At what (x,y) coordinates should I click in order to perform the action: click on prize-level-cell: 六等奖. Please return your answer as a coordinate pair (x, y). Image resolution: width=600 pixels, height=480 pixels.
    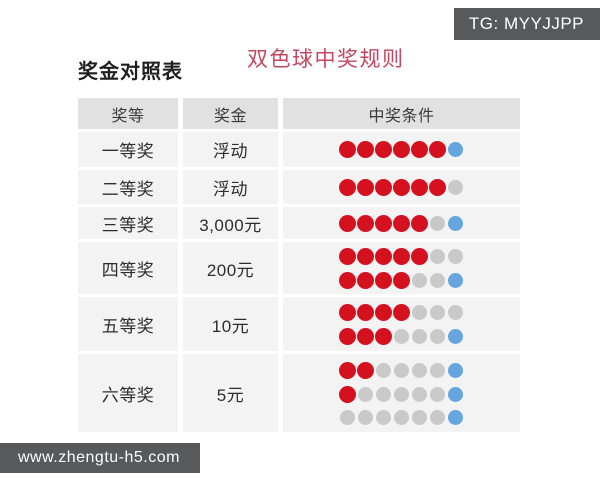
    Looking at the image, I should click on (128, 393).